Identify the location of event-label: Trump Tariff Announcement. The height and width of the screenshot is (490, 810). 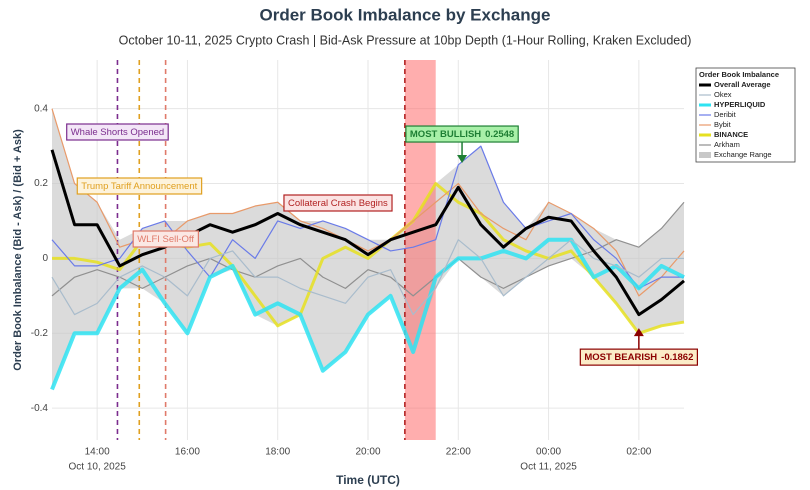
(139, 186).